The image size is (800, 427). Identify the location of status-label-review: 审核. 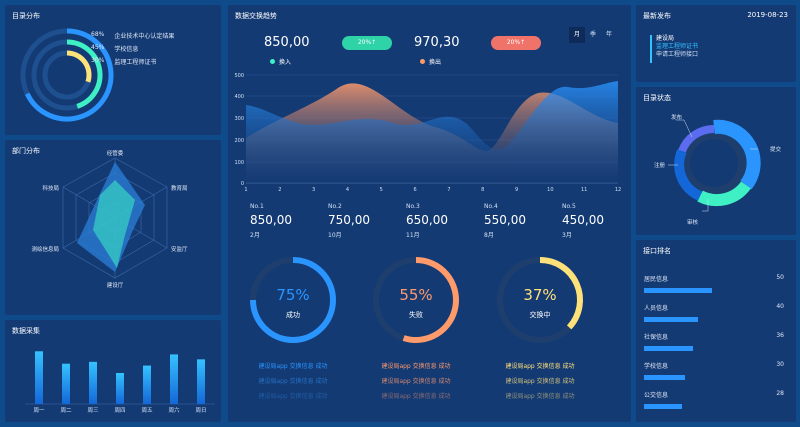
(693, 222).